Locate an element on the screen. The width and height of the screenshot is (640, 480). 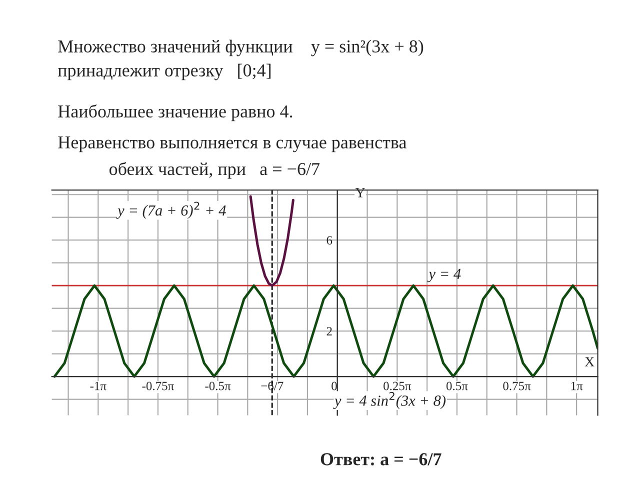
text: Ответ: a = −6/7 is located at coordinates (381, 459).